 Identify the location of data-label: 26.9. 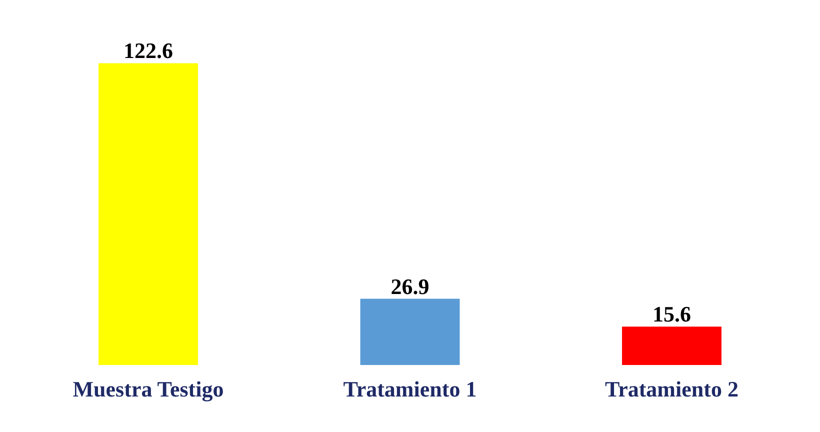
(410, 286).